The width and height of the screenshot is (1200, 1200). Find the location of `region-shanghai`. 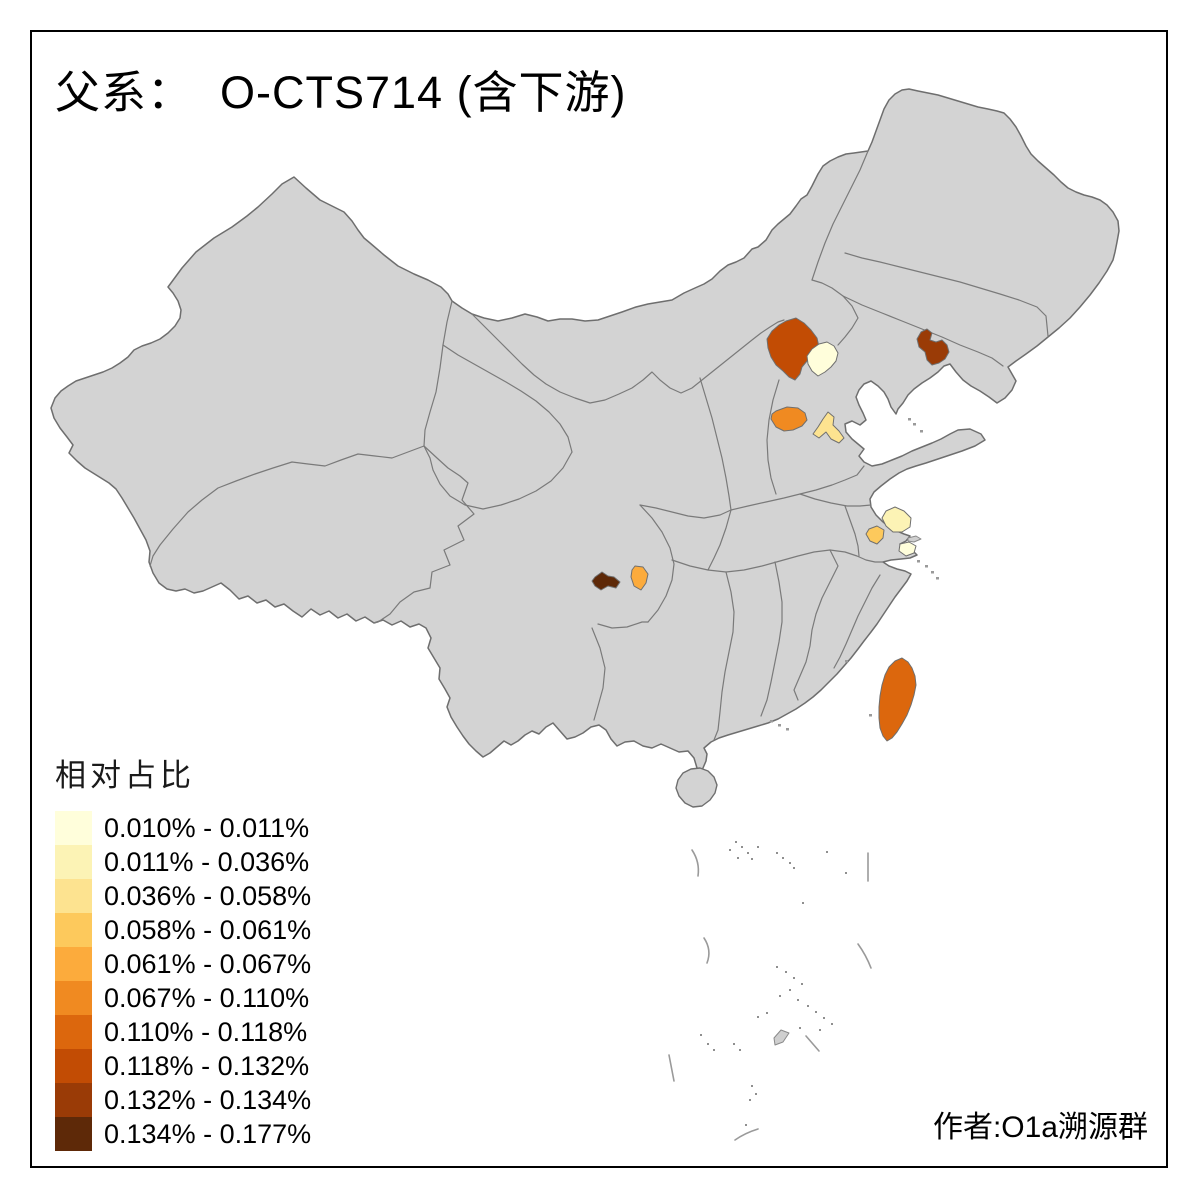

region-shanghai is located at coordinates (907, 549).